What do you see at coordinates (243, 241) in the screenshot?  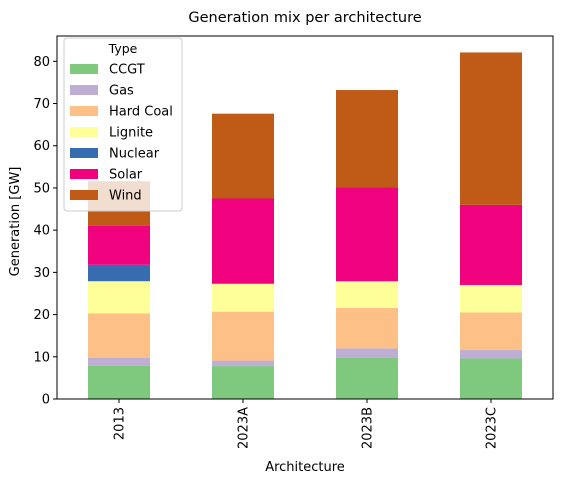 I see `bar-segment-solar-2023a` at bounding box center [243, 241].